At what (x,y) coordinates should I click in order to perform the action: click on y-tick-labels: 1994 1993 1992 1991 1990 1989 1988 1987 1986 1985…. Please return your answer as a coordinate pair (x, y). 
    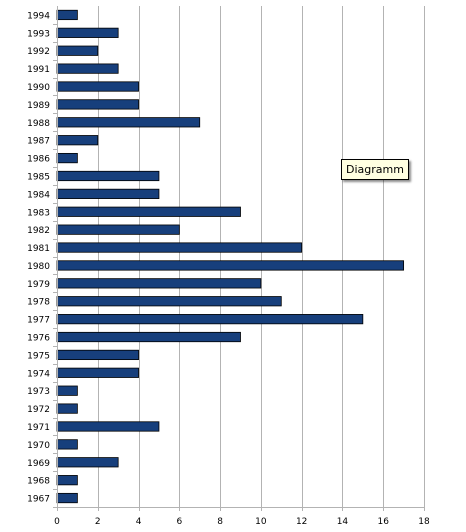
    Looking at the image, I should click on (38, 257).